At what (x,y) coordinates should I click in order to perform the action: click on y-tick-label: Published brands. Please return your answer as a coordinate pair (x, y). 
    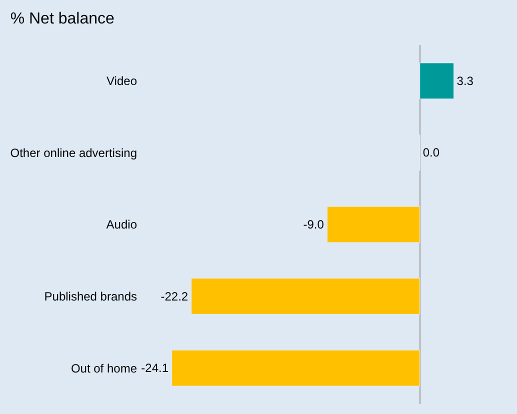
    Looking at the image, I should click on (90, 297).